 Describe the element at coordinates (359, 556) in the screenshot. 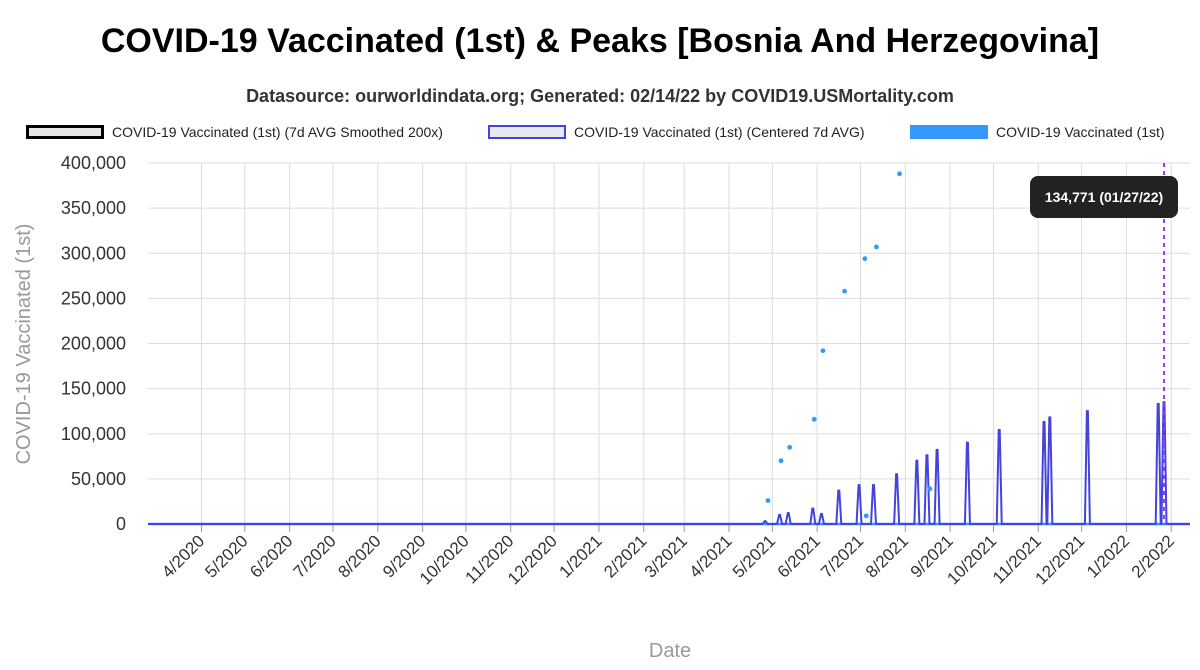

I see `x-tick-label: 8/2020` at that location.